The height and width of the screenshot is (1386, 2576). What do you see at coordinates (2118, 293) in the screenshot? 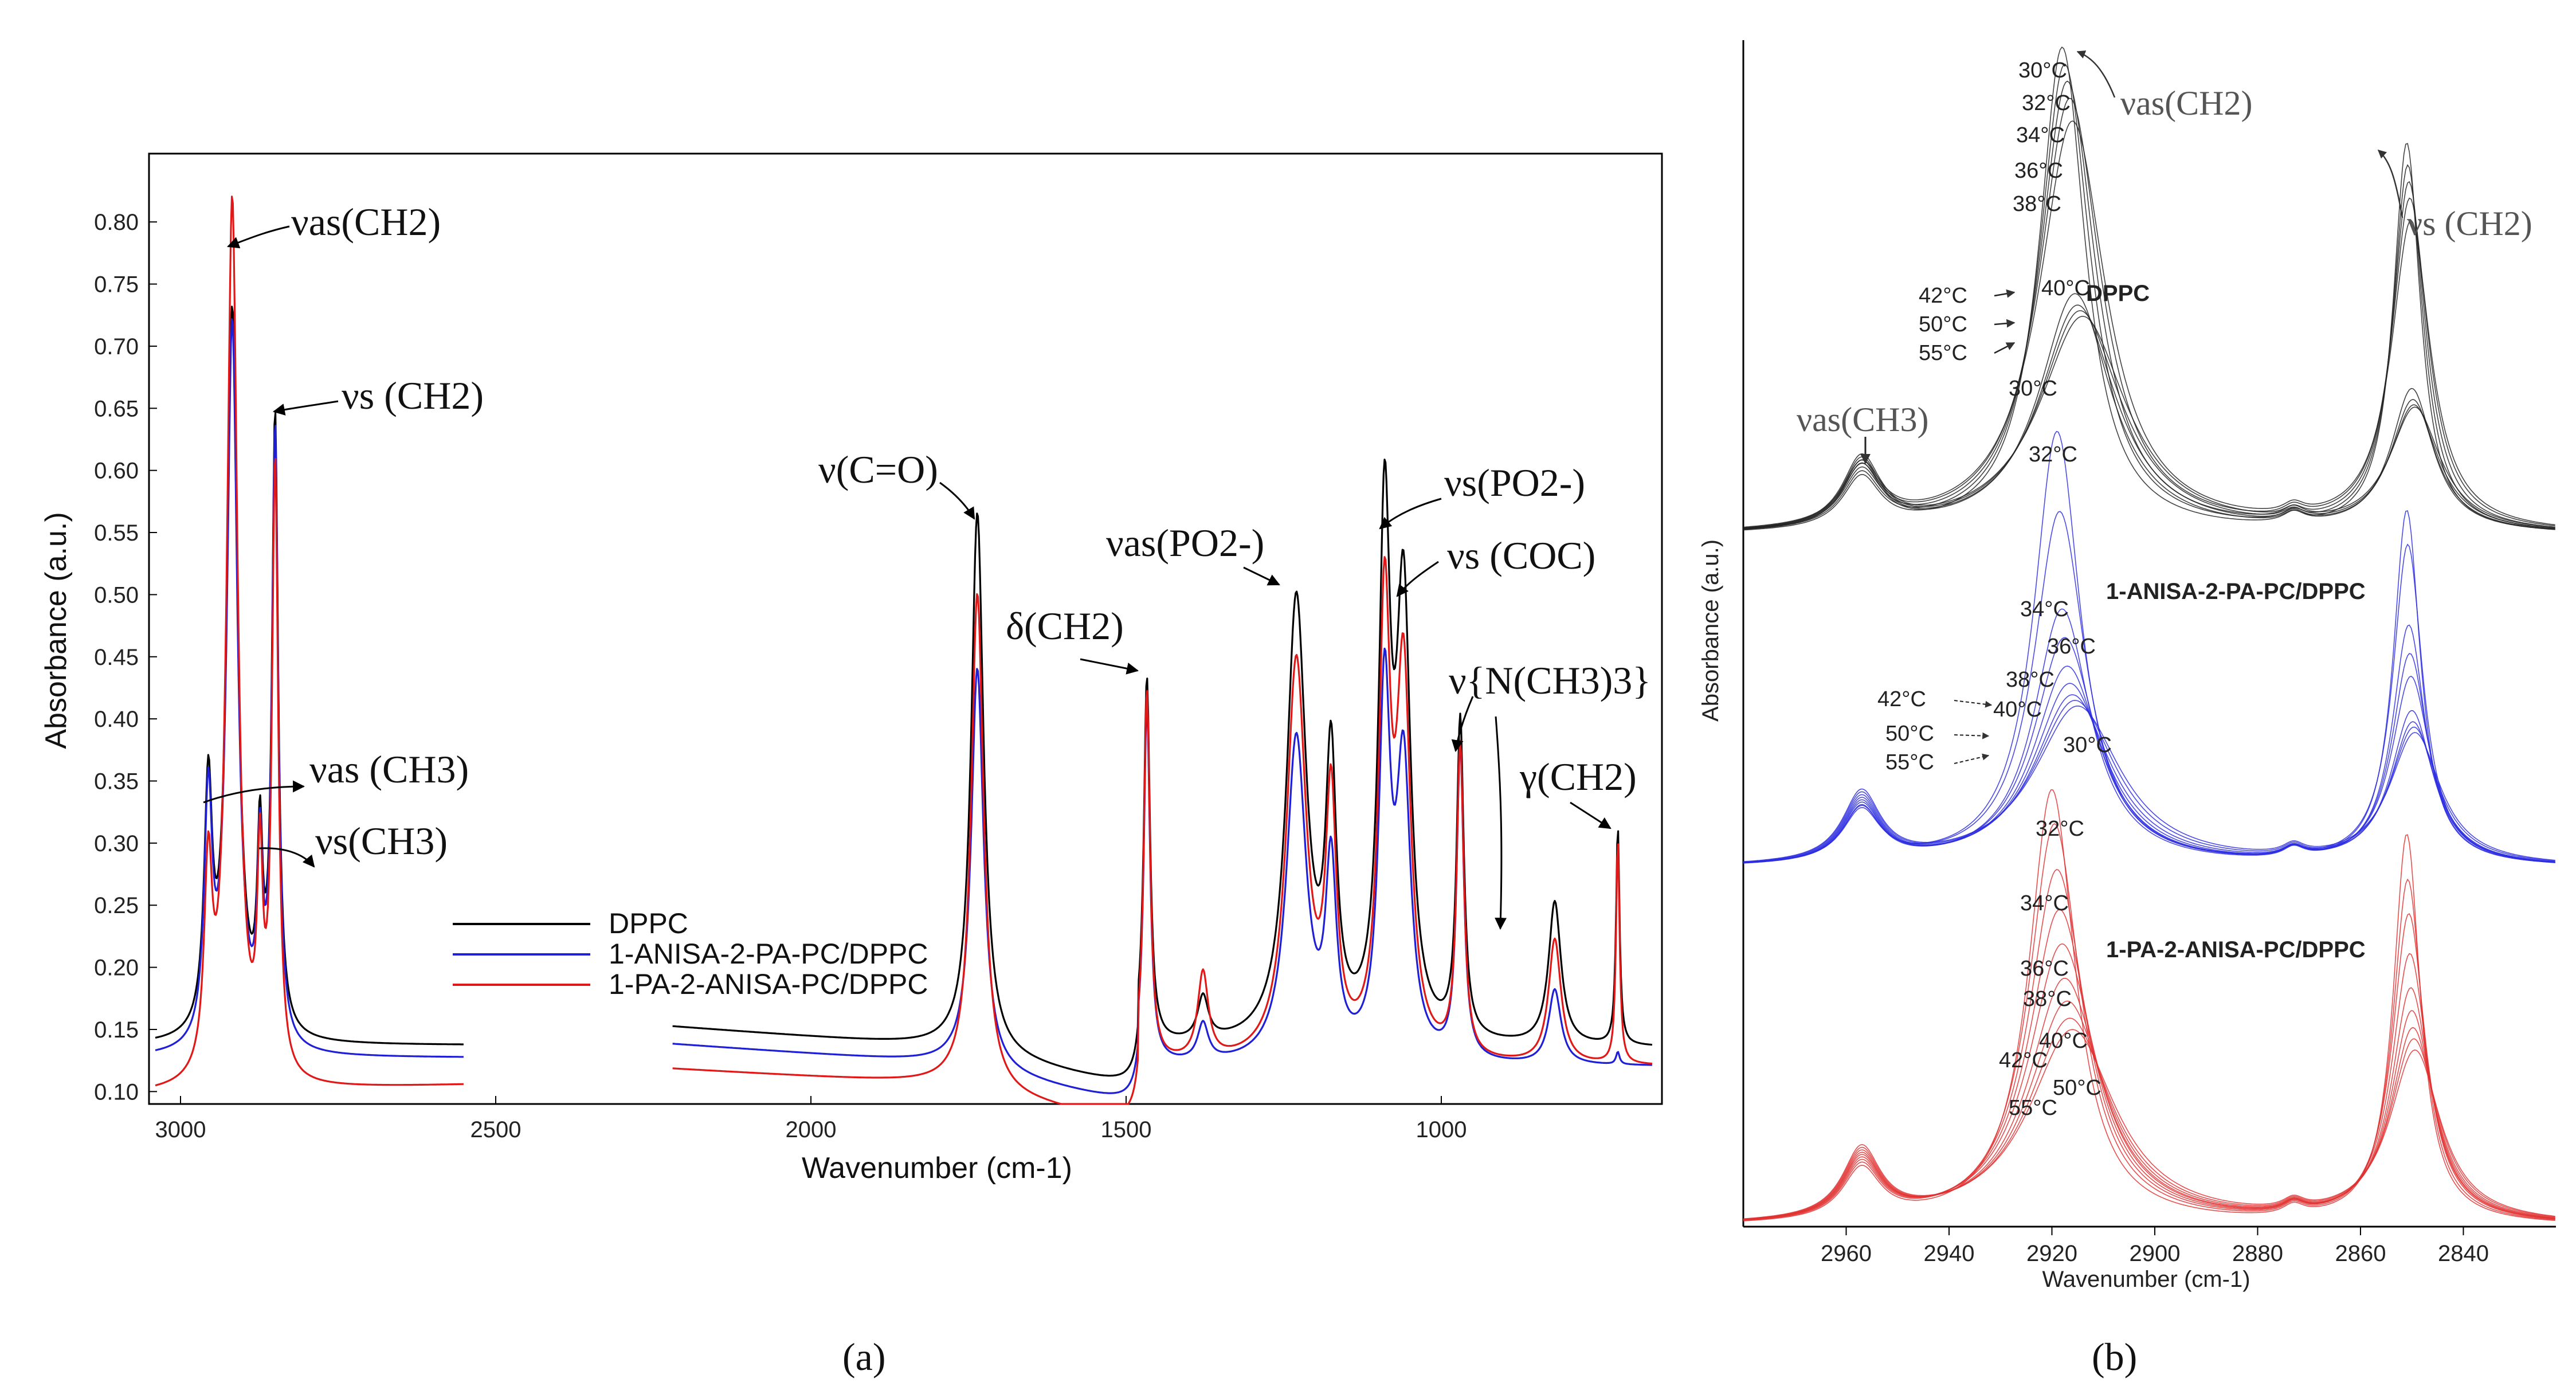
I see `panel-title-dppc: DPPC` at bounding box center [2118, 293].